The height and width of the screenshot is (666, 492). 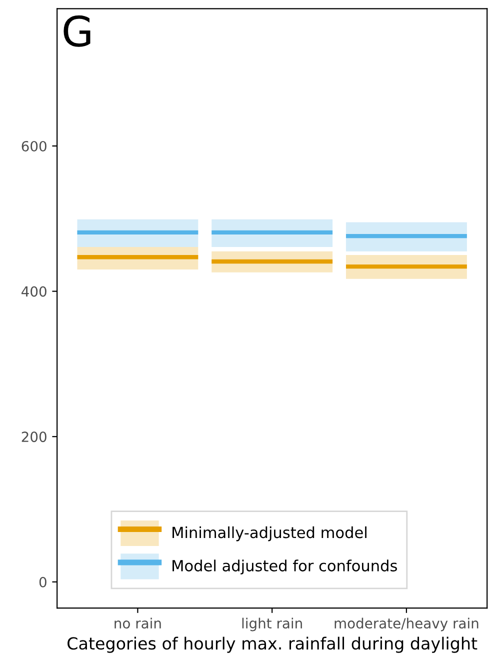 I want to click on legend-label: Model adjusted for confounds, so click(x=284, y=567).